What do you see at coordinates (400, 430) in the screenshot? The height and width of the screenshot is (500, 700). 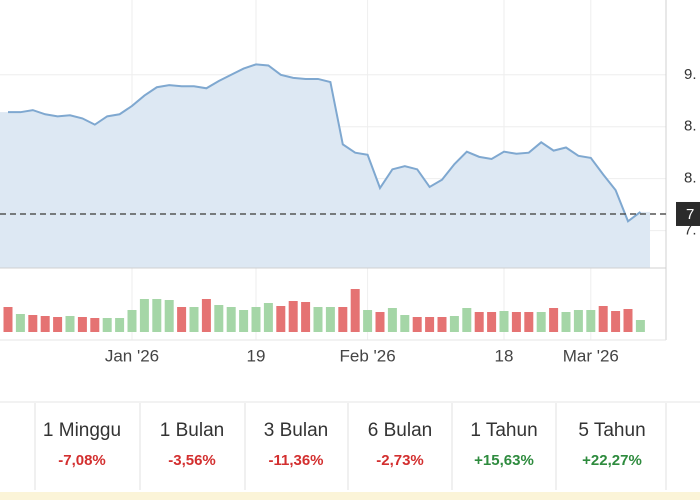 I see `period-label: 6 Bulan` at bounding box center [400, 430].